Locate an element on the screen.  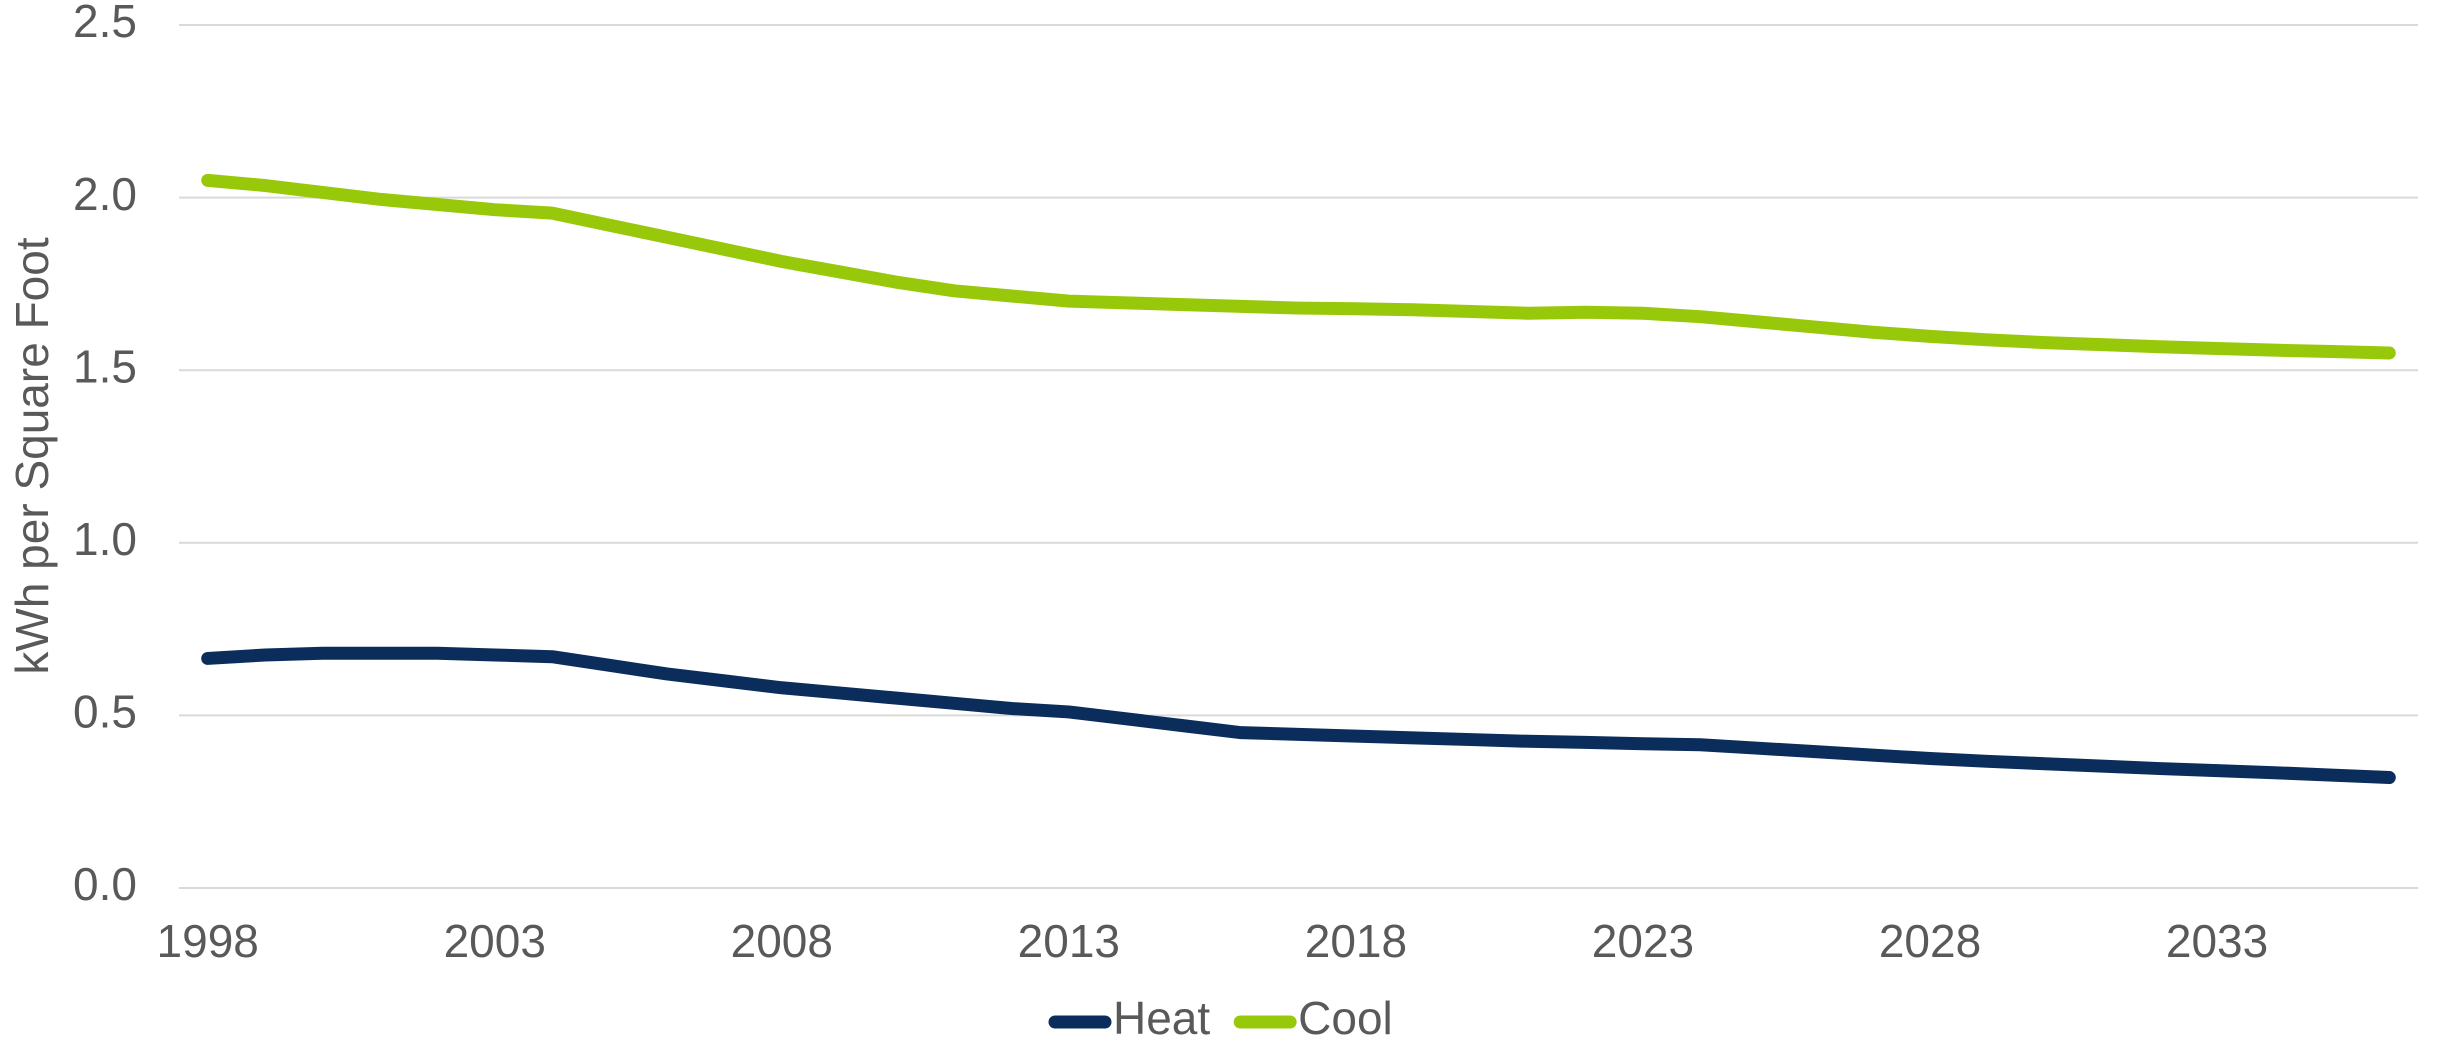
x-tick-label: 2013 is located at coordinates (1069, 941).